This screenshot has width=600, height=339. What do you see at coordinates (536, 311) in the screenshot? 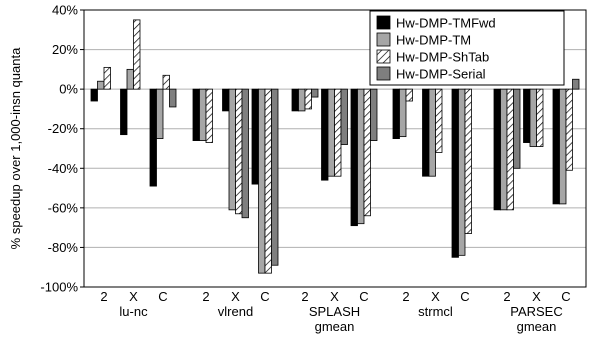
I see `group-label: PARSEC` at bounding box center [536, 311].